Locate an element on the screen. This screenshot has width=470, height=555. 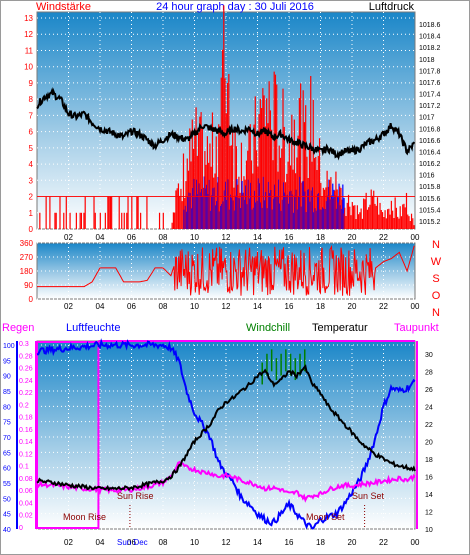
top-left-tick-label: 4 is located at coordinates (31, 164).